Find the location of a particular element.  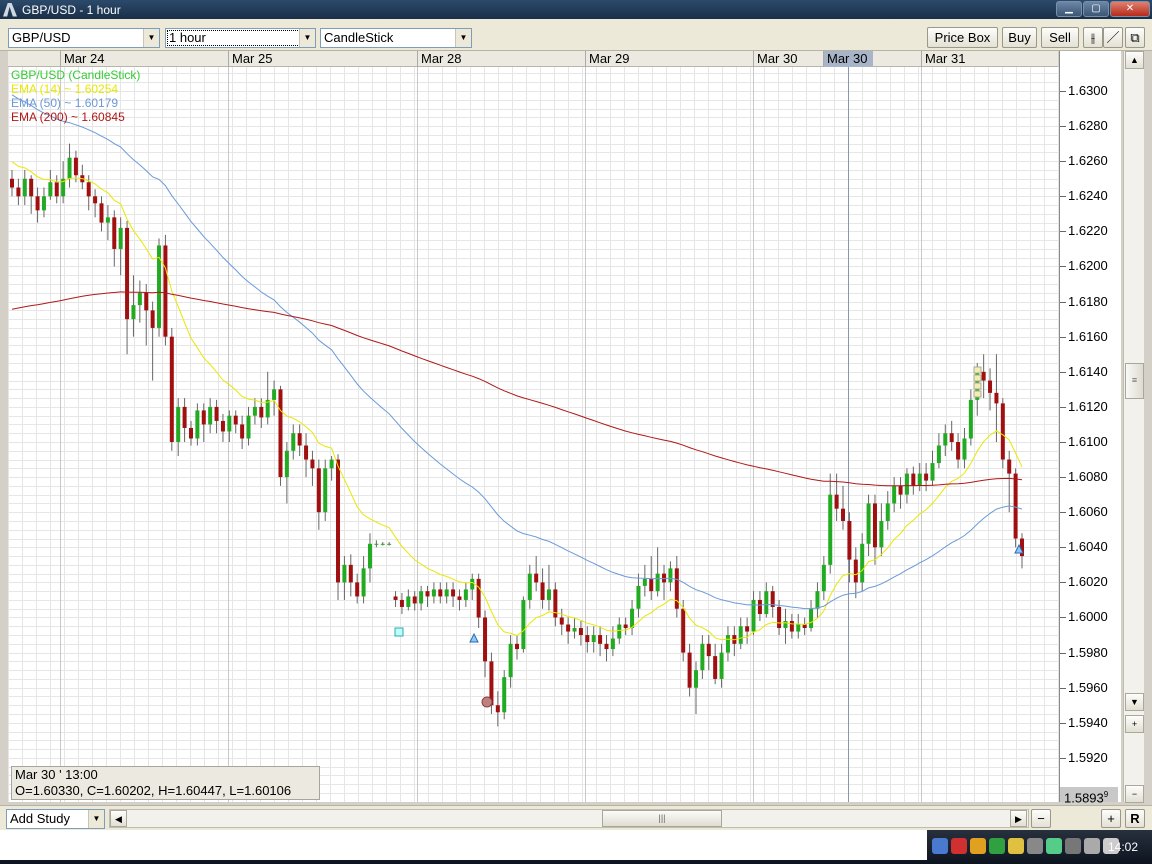

price-label: 1.5960 is located at coordinates (1088, 687).